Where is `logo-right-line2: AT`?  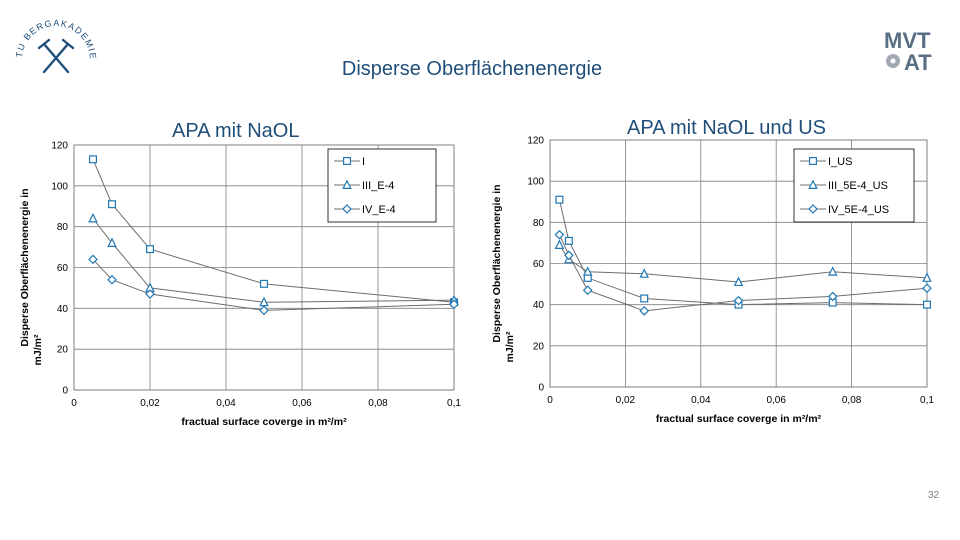 logo-right-line2: AT is located at coordinates (918, 62).